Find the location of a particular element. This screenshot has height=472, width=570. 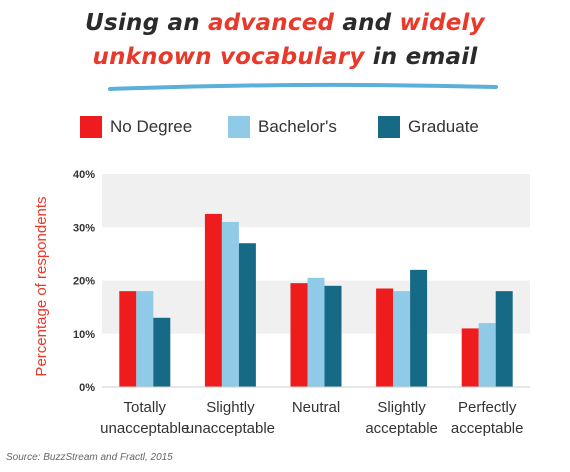

x-tick-label: Perfectly is located at coordinates (487, 407).